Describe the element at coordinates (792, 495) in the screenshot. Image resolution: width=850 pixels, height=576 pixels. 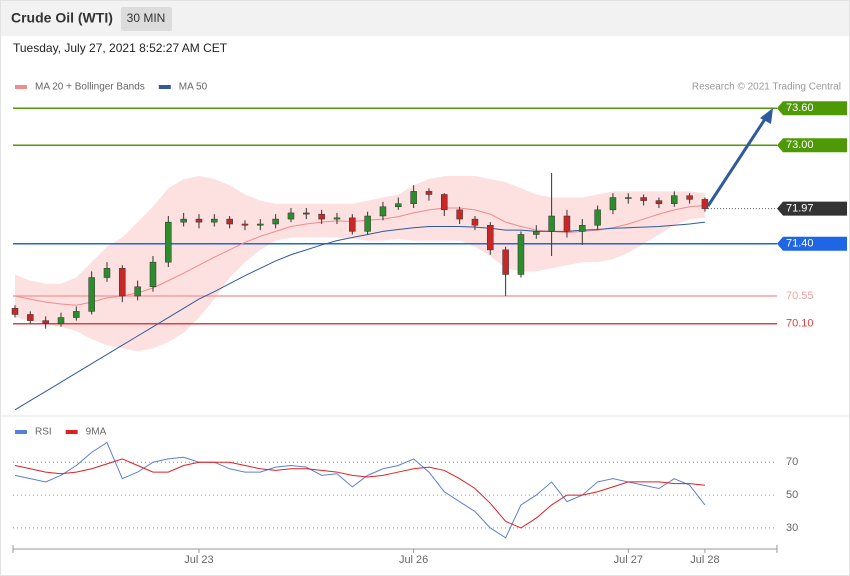
I see `y-tick-label: 50` at that location.